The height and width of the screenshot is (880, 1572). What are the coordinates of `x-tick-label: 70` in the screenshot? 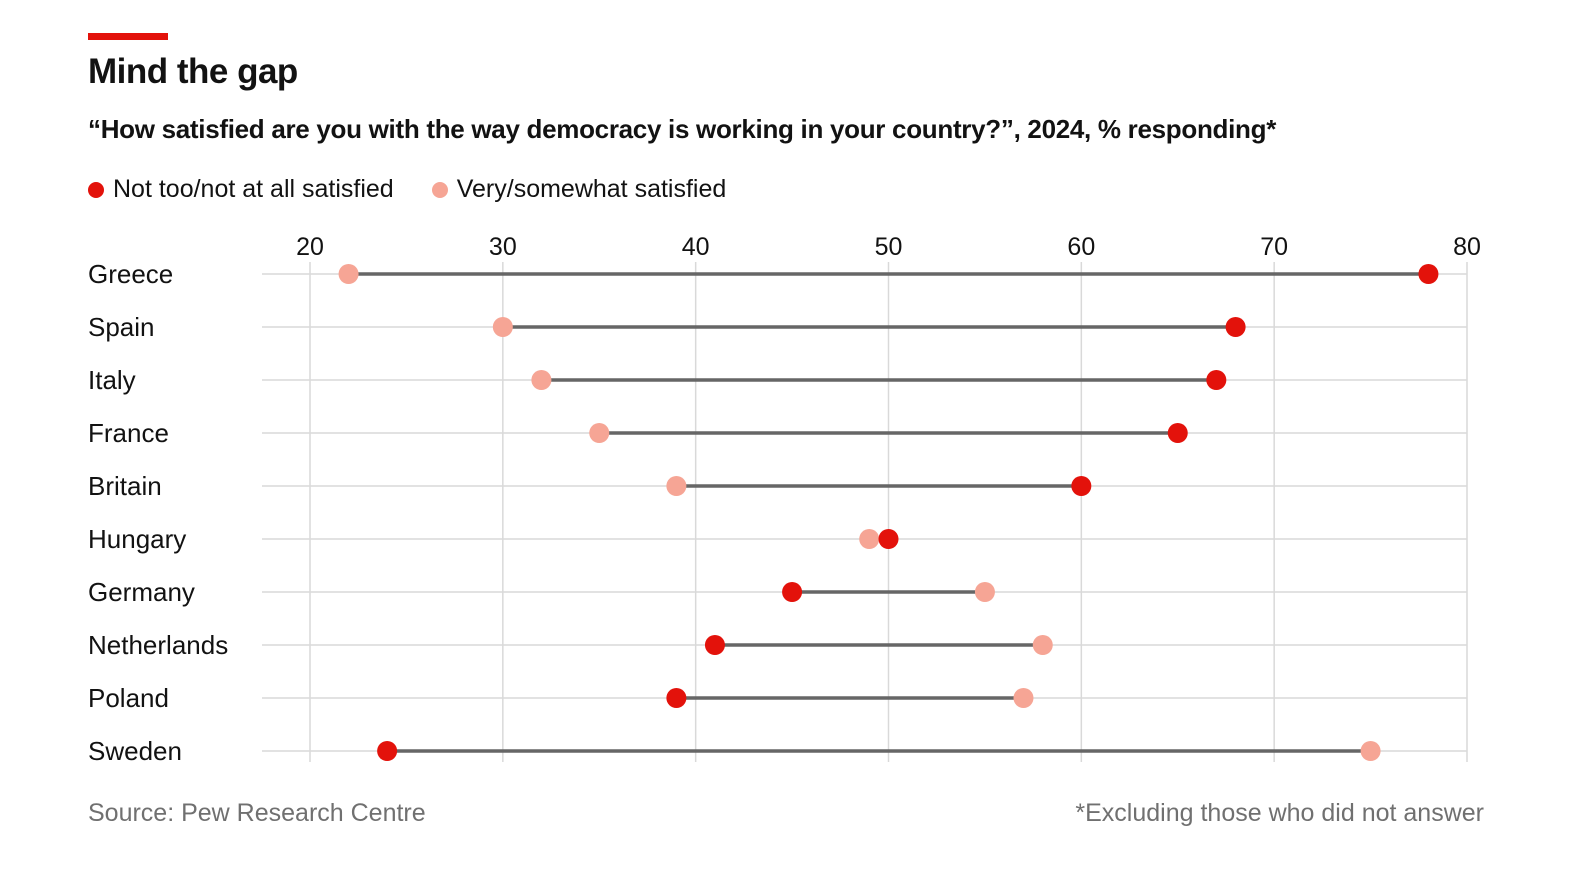 It's located at (1274, 247).